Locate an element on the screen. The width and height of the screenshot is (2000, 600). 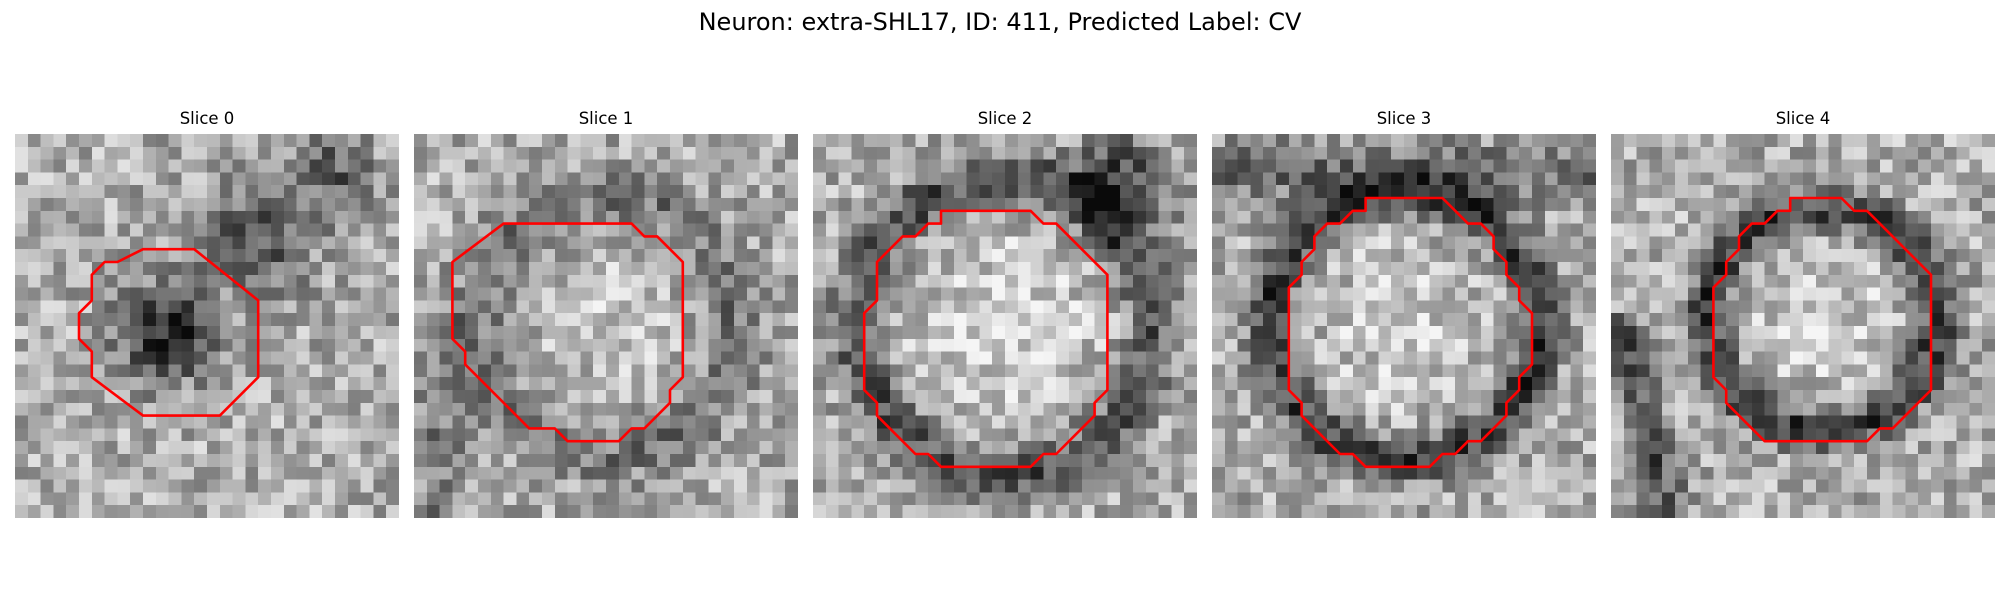
panel-title: Slice 2 is located at coordinates (1005, 118).